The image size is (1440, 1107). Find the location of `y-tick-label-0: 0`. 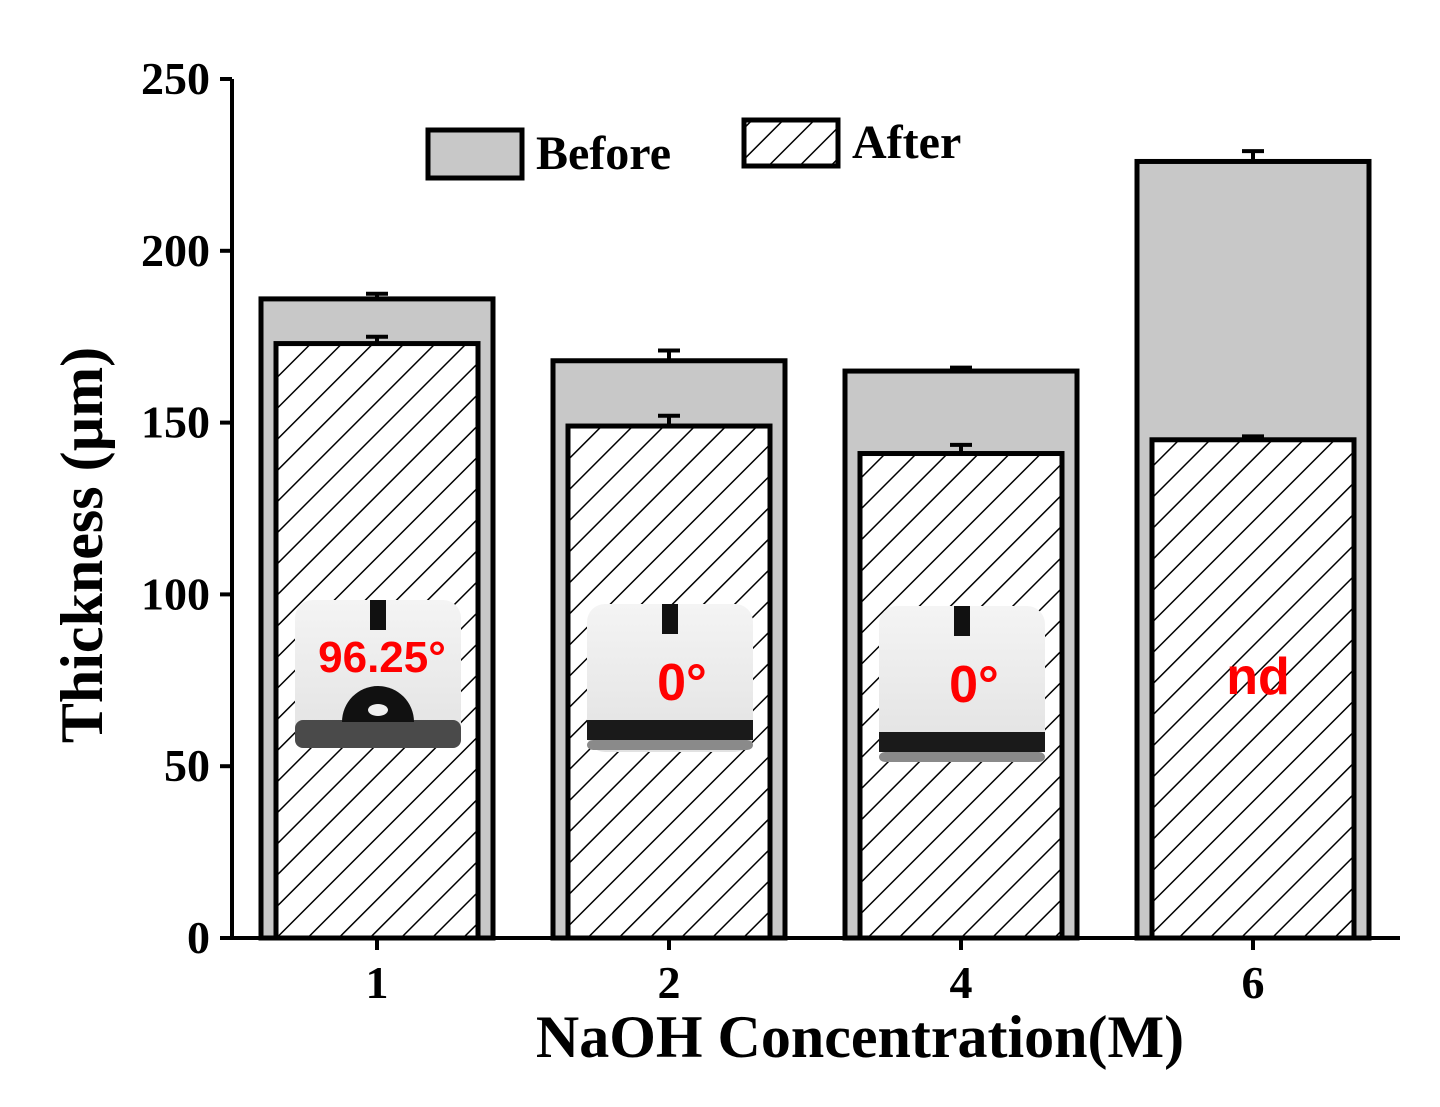

y-tick-label-0: 0 is located at coordinates (198, 937).